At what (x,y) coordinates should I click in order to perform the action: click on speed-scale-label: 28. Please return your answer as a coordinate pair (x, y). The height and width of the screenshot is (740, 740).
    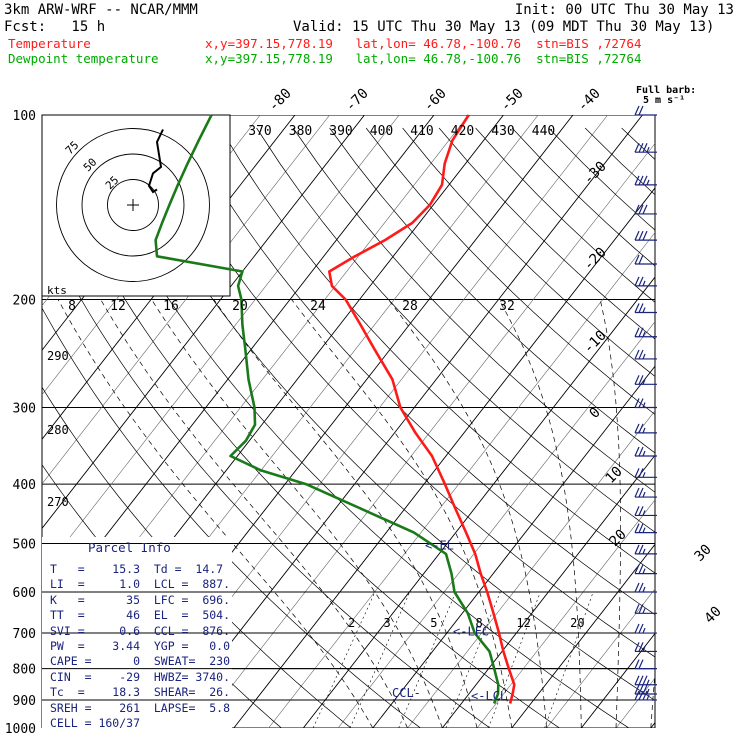
    Looking at the image, I should click on (410, 306).